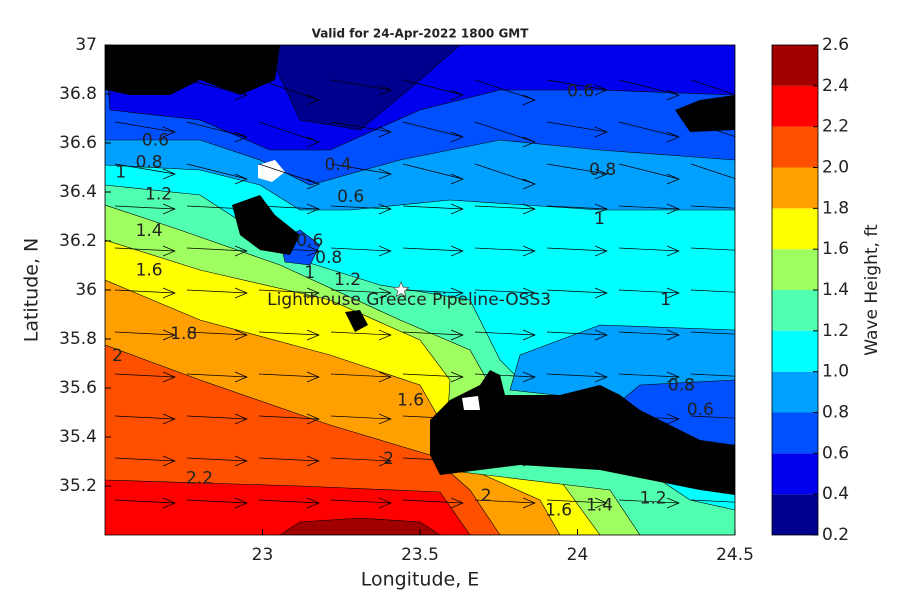 The image size is (900, 600). Describe the element at coordinates (78, 192) in the screenshot. I see `y-tick-label: 36.4` at that location.